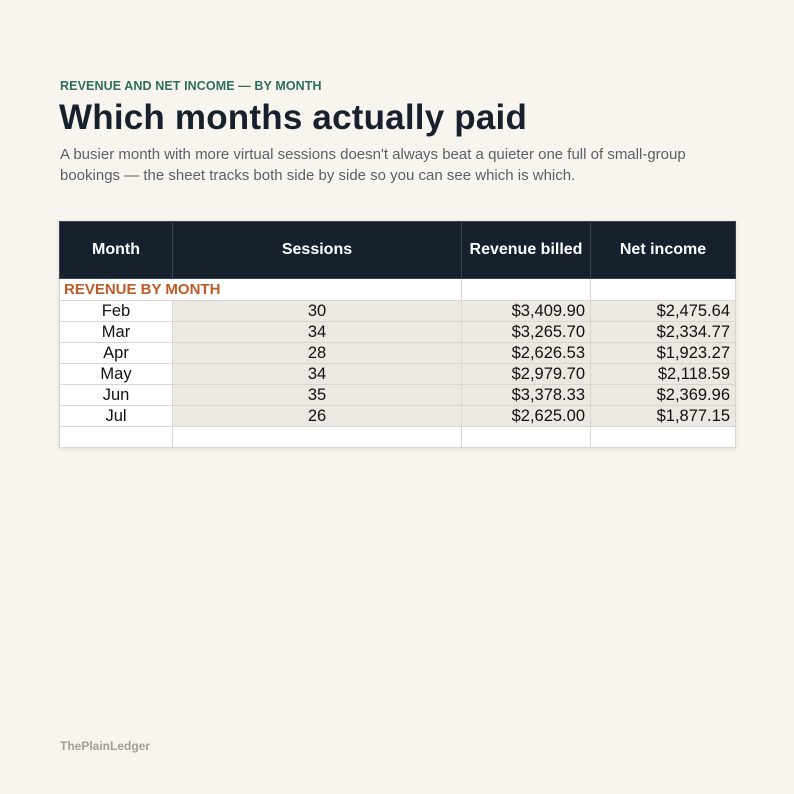 Image resolution: width=794 pixels, height=794 pixels. I want to click on table-row: Jun 35 $3,378.33 $2,369.96, so click(397, 395).